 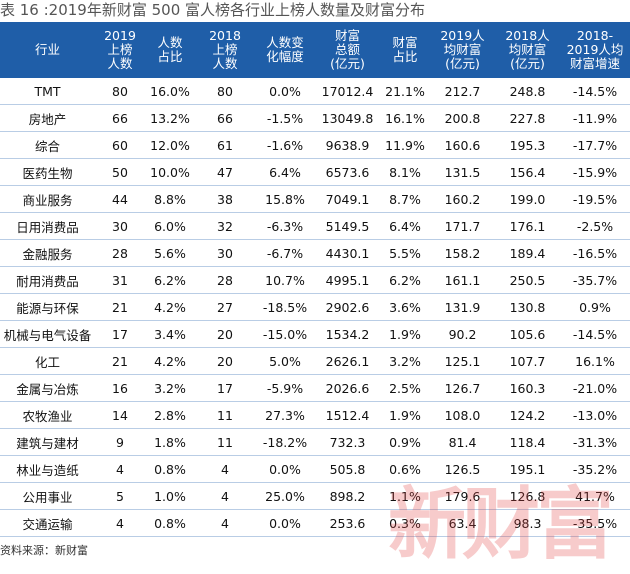 I want to click on table-cell: 41.7%, so click(x=595, y=496).